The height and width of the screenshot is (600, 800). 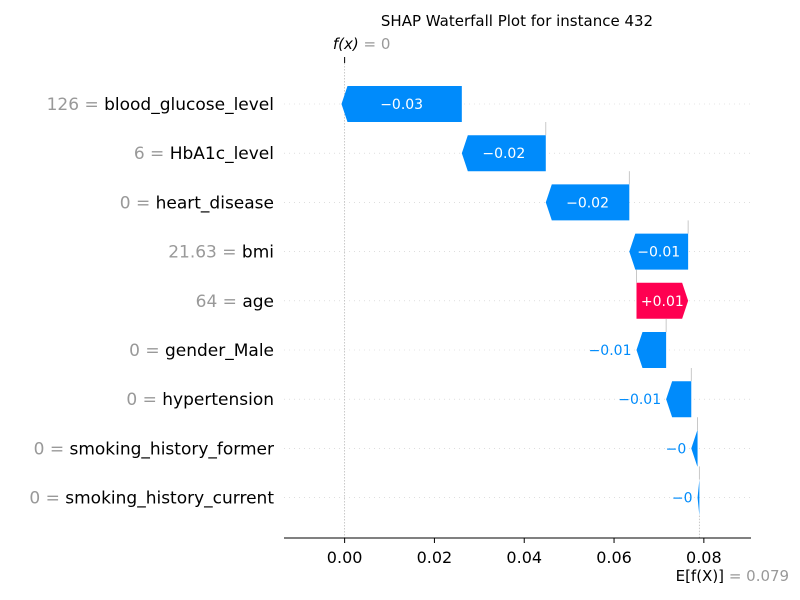 I want to click on fx-equals: =, so click(x=370, y=44).